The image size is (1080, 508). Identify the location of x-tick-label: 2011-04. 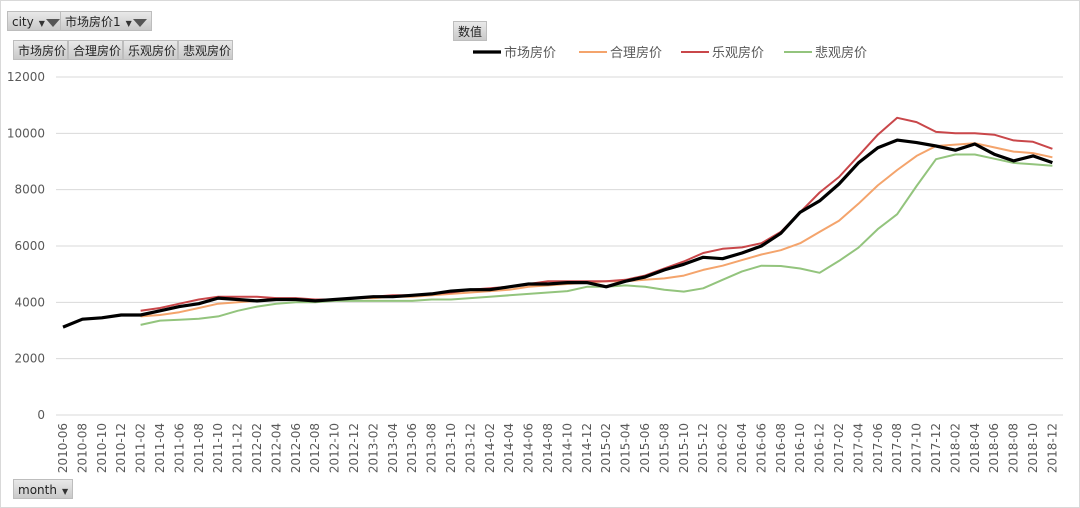
(160, 448).